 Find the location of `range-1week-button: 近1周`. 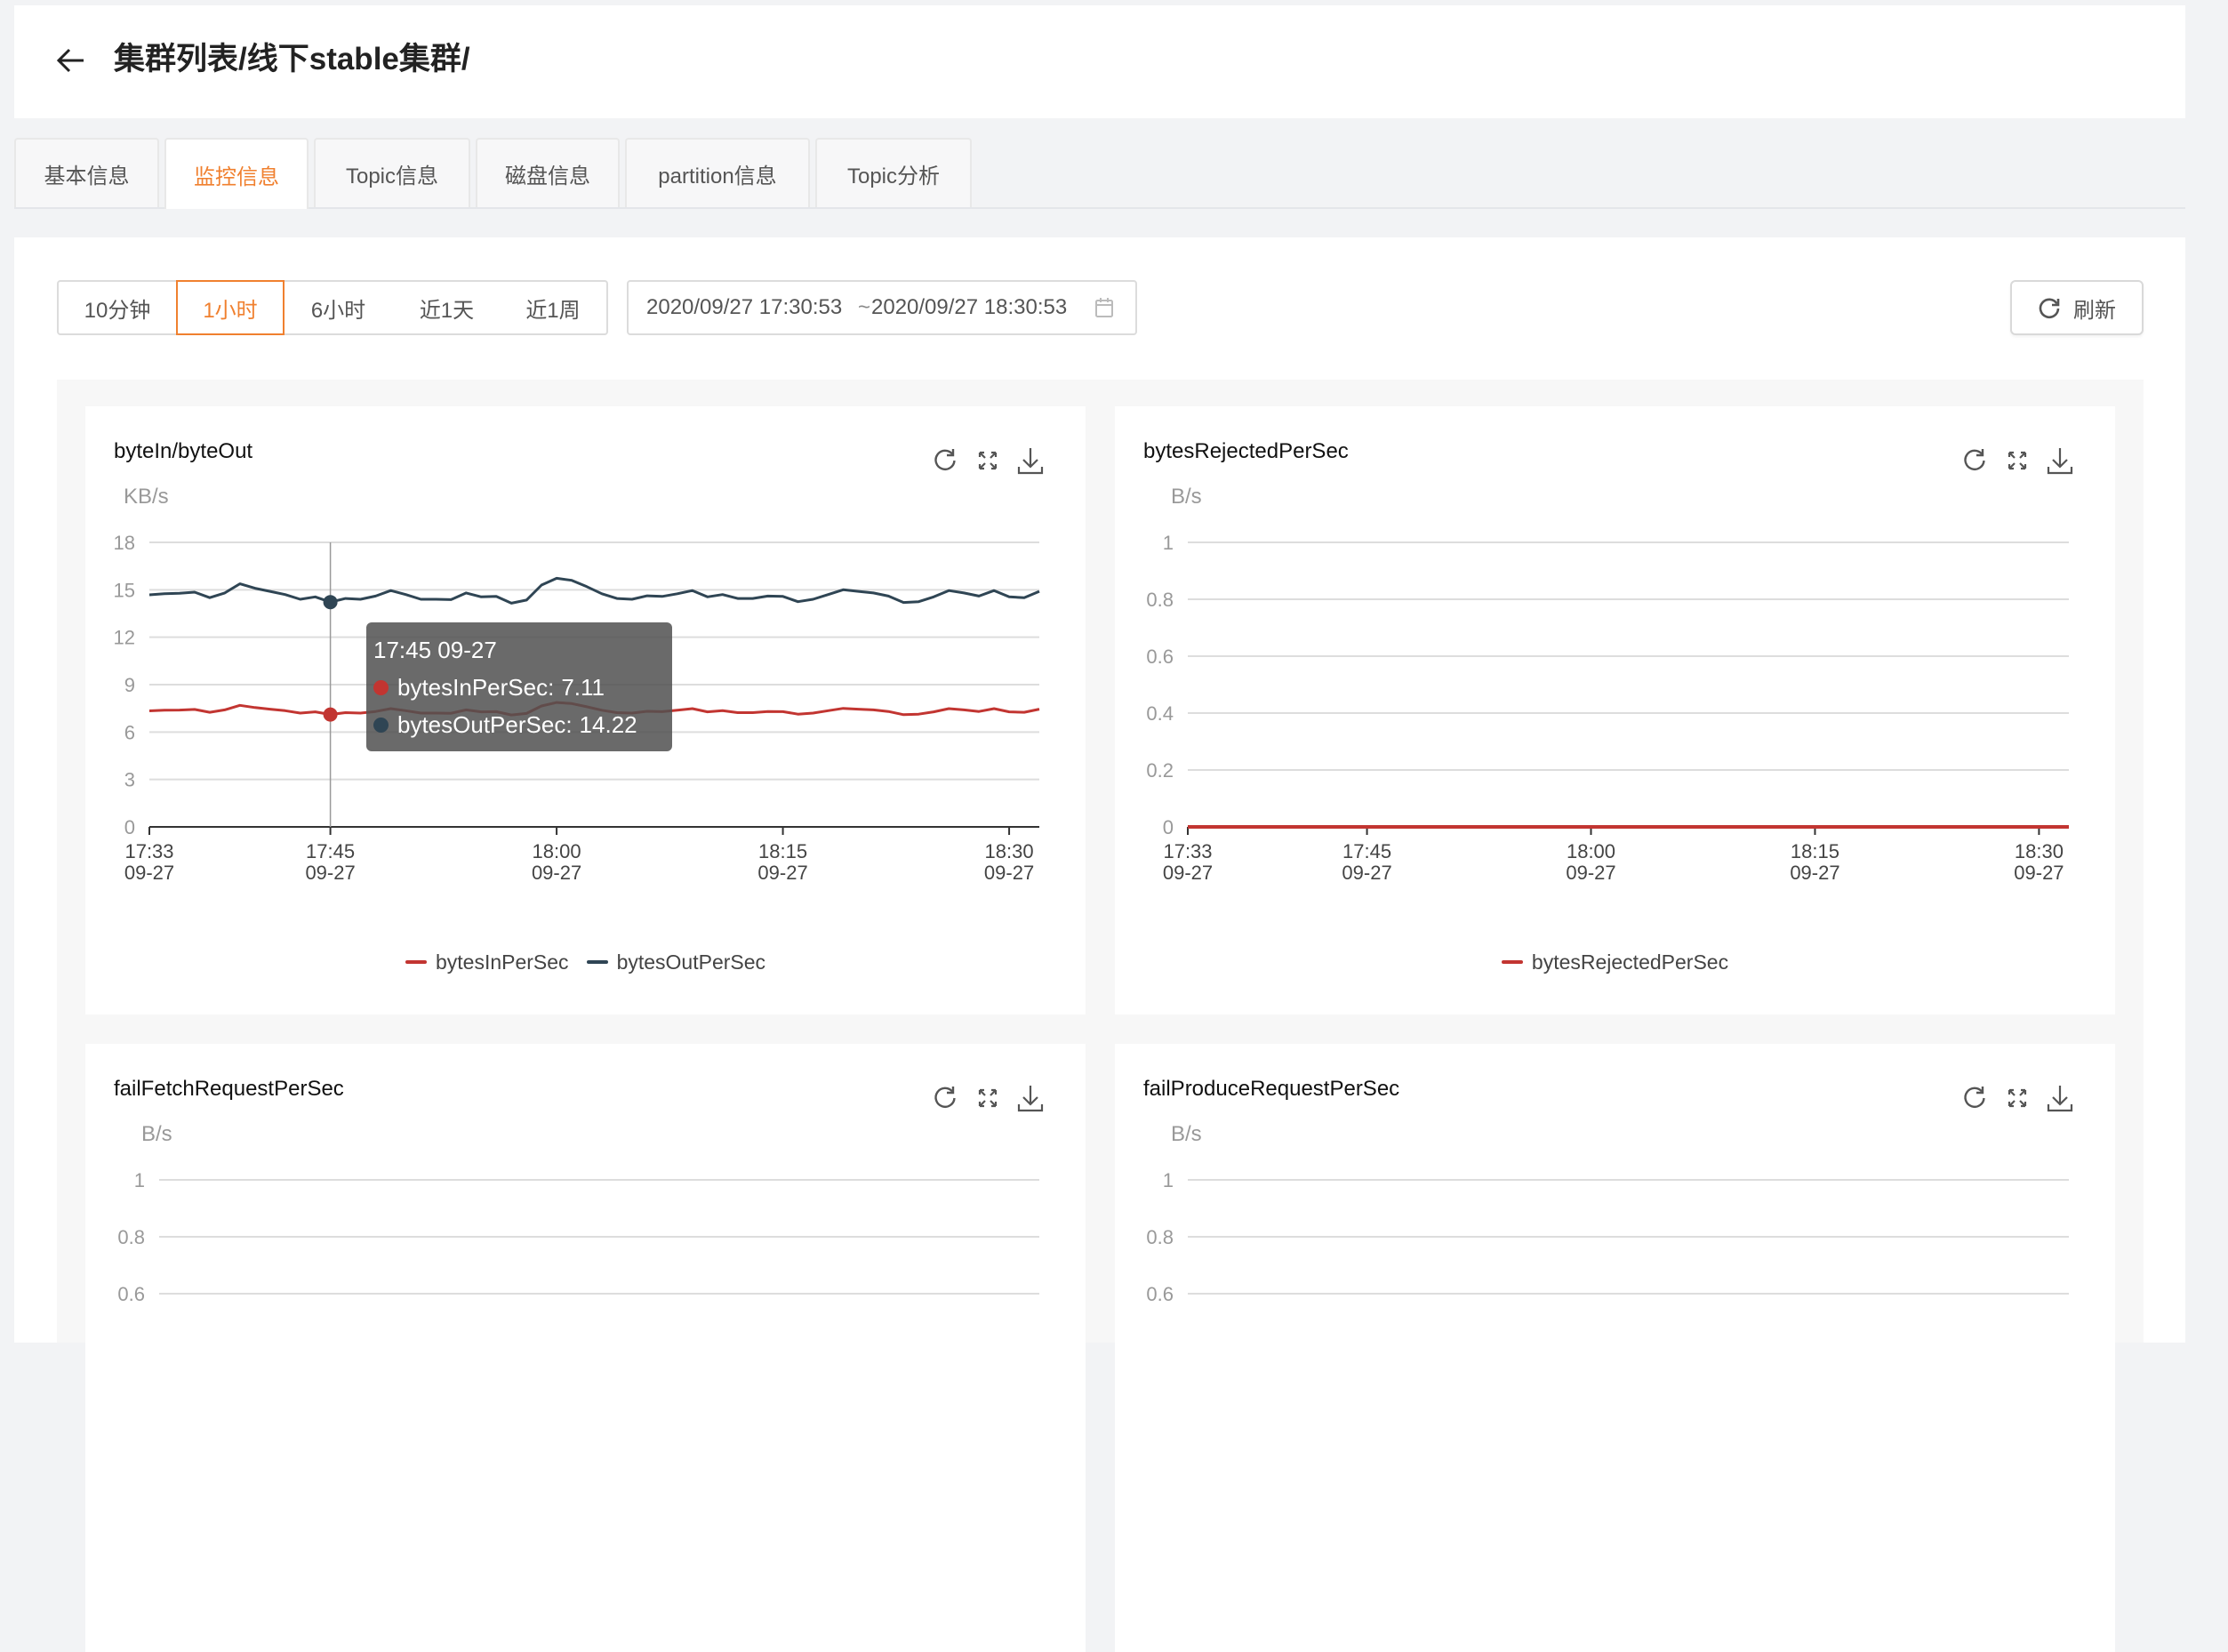

range-1week-button: 近1周 is located at coordinates (554, 307).